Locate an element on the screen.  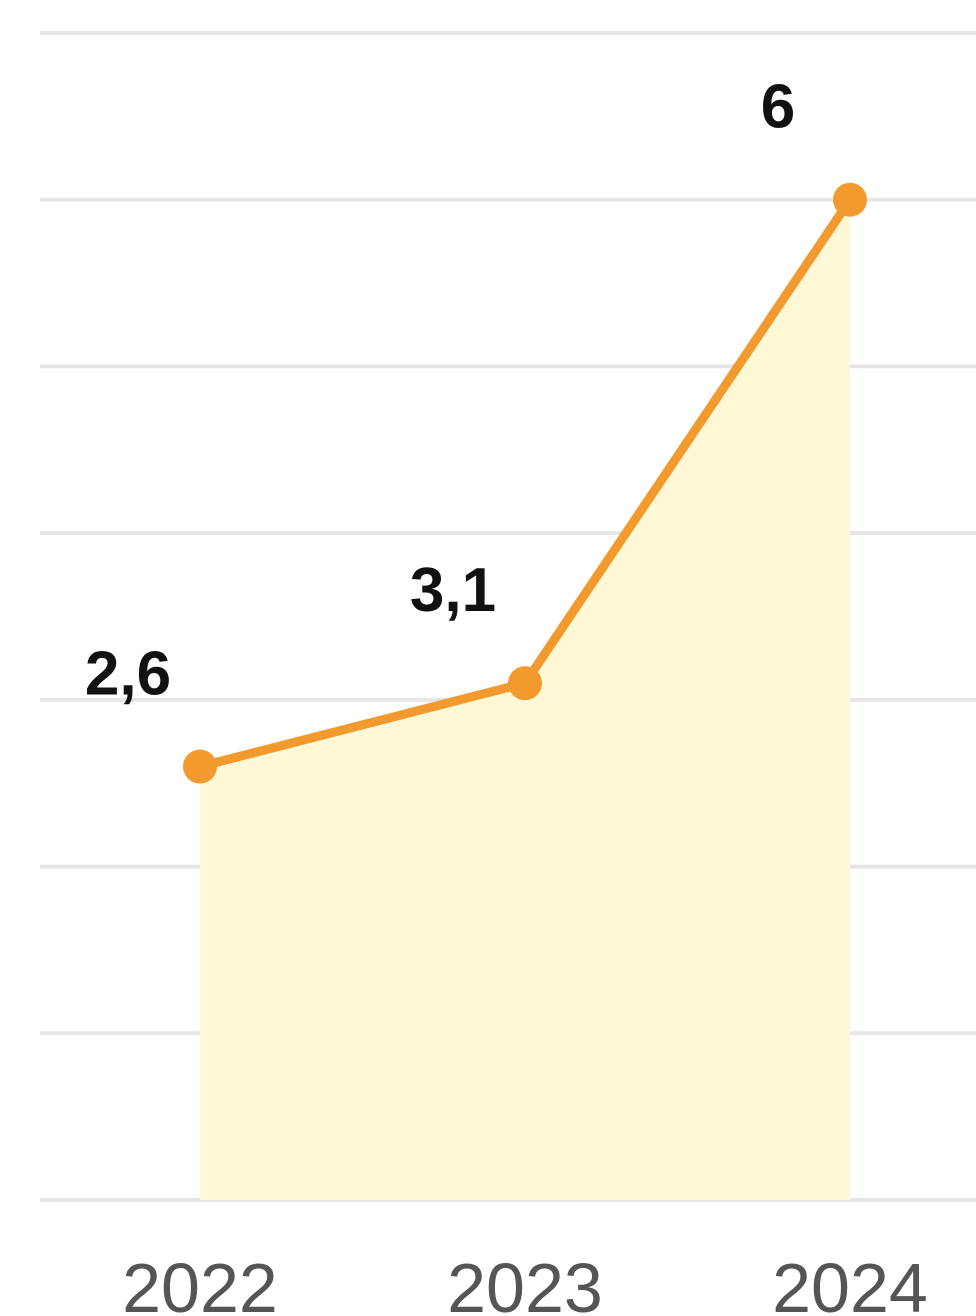
value-label: 3,1 is located at coordinates (453, 590).